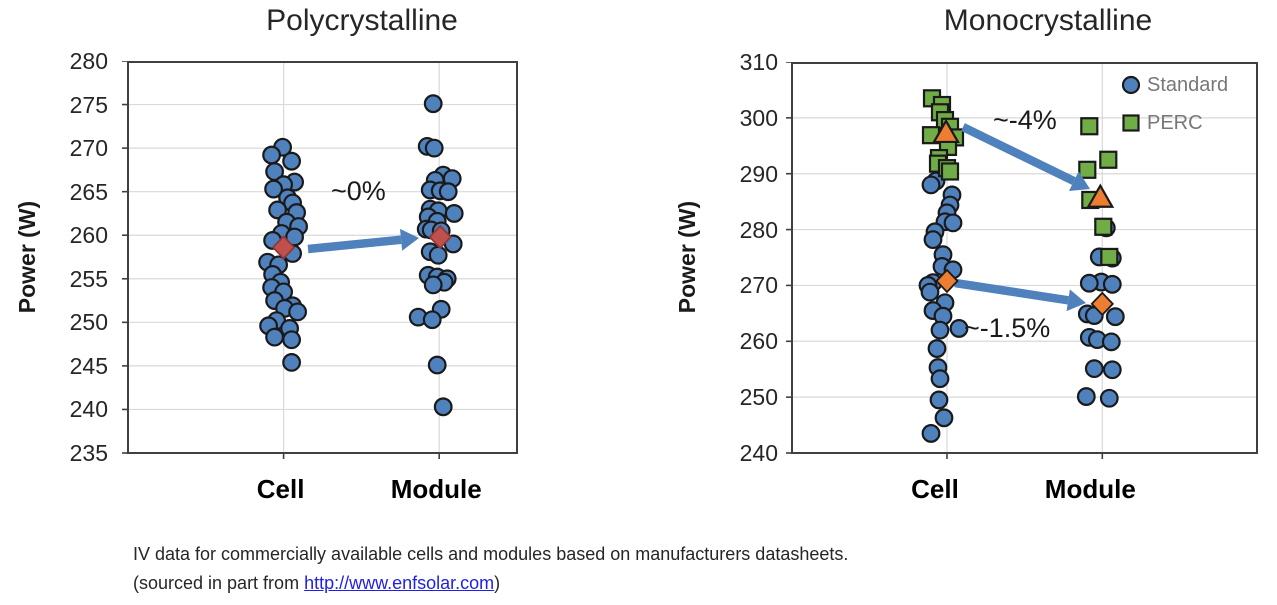 This screenshot has height=605, width=1277. Describe the element at coordinates (399, 583) in the screenshot. I see `enfsolar-hyperlink: http://www.enfsolar.com` at that location.